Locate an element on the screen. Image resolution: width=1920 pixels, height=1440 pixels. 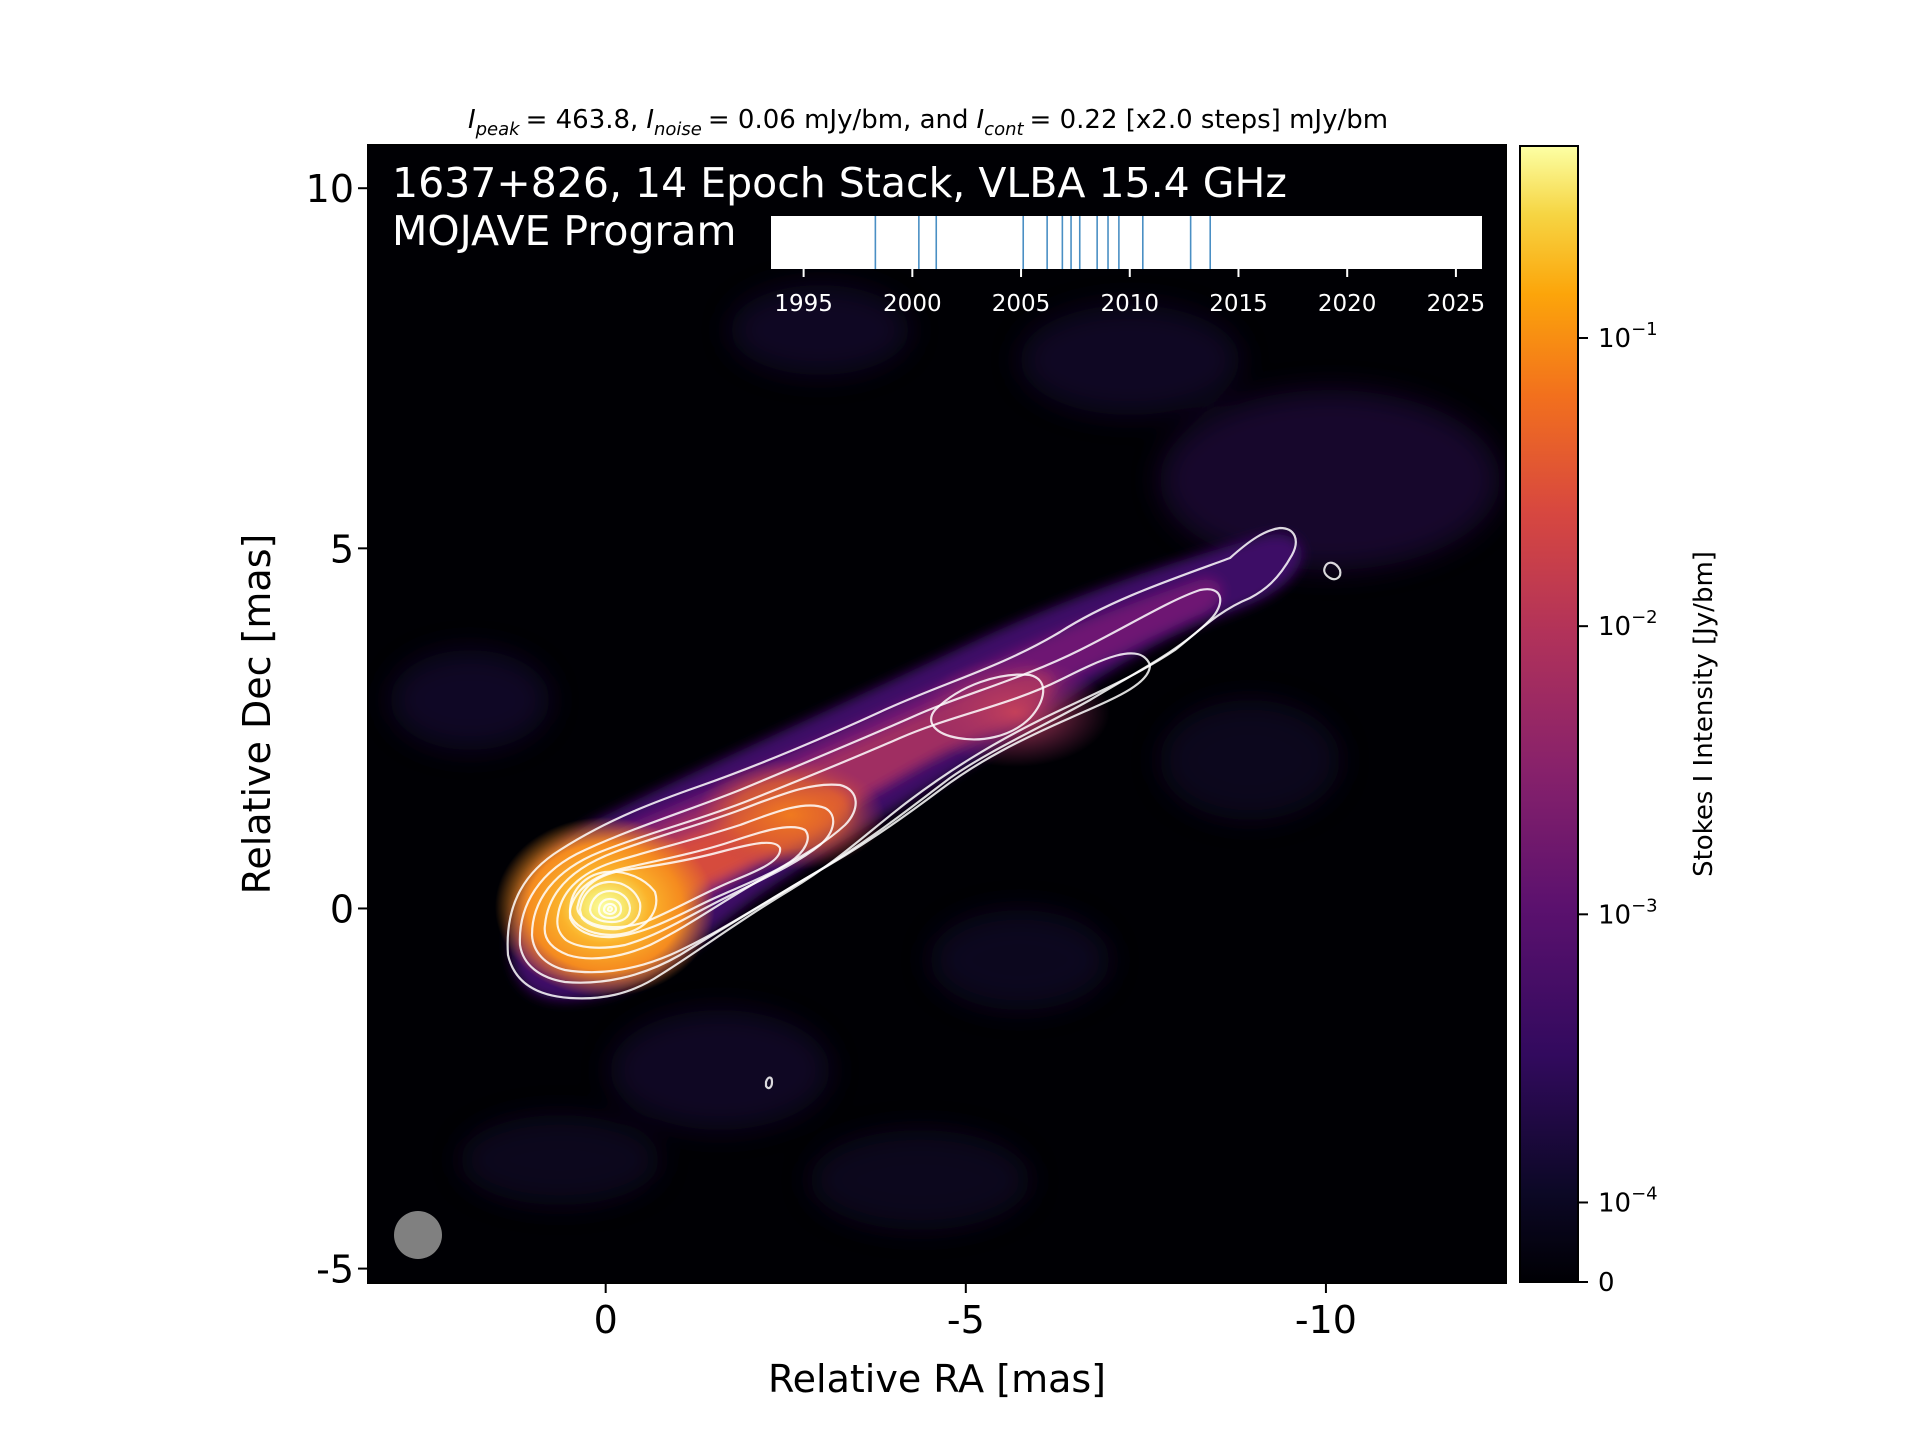
colorbar-tick-label: 10⁻³ is located at coordinates (1628, 912).